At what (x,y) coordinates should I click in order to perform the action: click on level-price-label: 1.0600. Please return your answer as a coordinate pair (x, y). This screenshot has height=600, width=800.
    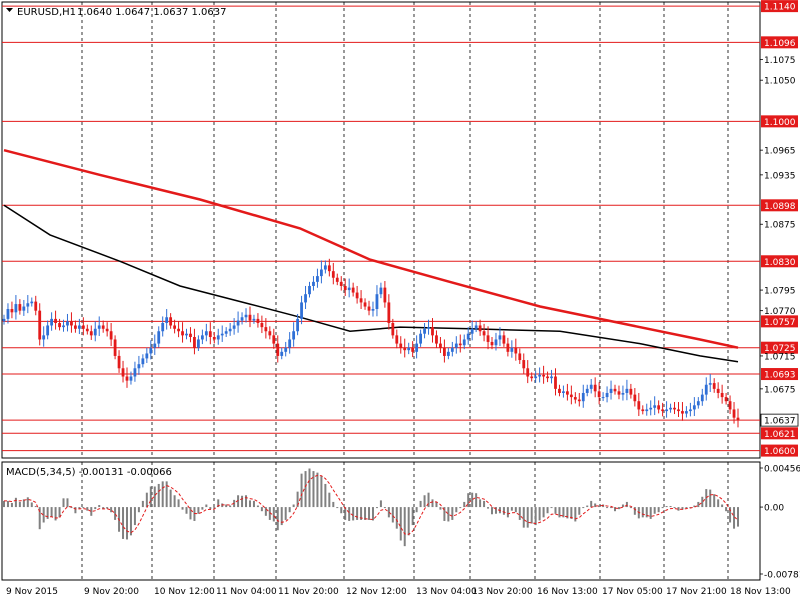
    Looking at the image, I should click on (780, 452).